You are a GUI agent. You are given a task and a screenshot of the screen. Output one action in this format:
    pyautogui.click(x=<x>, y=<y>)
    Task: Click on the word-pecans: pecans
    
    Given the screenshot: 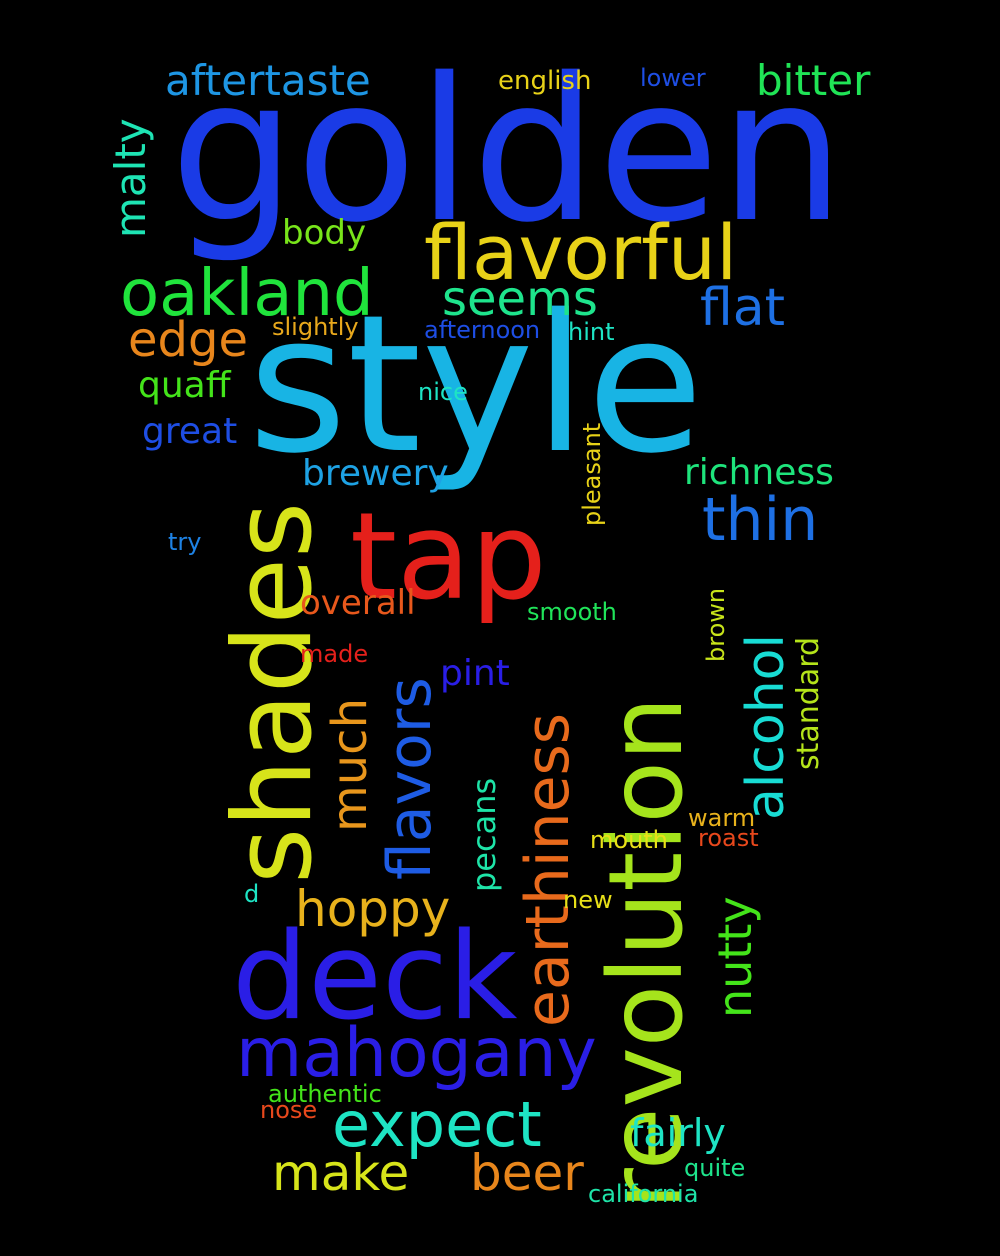 What is the action you would take?
    pyautogui.click(x=484, y=834)
    